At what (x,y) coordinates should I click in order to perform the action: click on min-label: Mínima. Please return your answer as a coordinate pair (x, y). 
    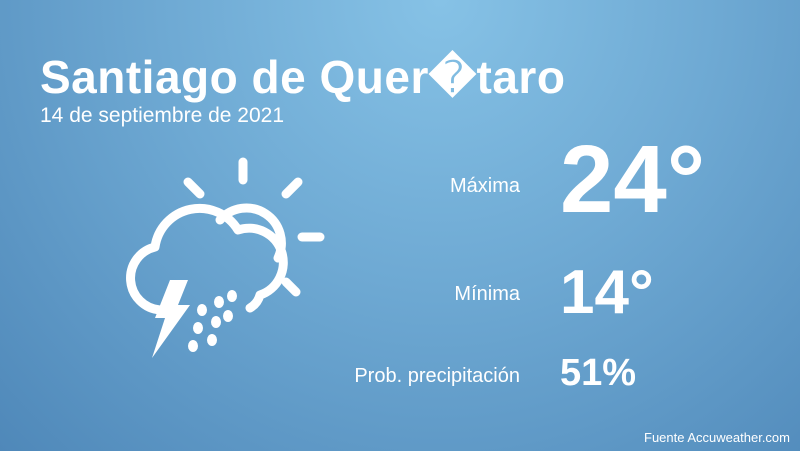
    Looking at the image, I should click on (487, 294).